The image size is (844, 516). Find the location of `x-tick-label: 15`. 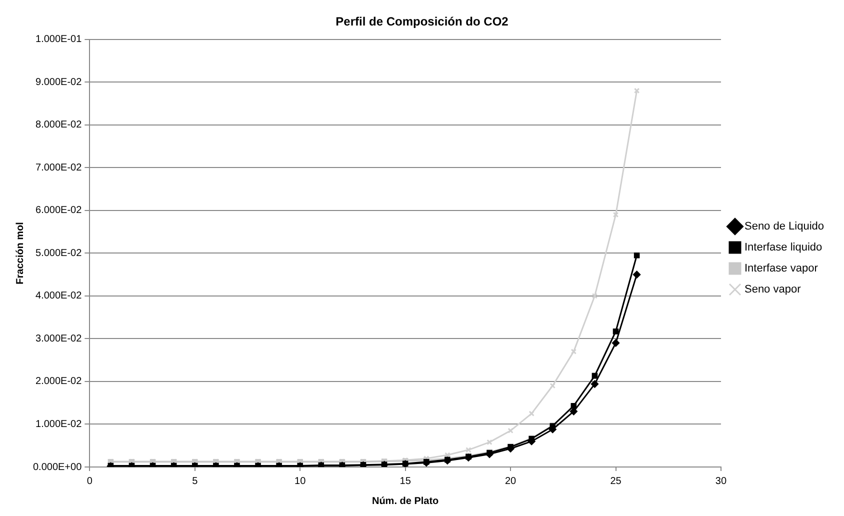

x-tick-label: 15 is located at coordinates (406, 481).